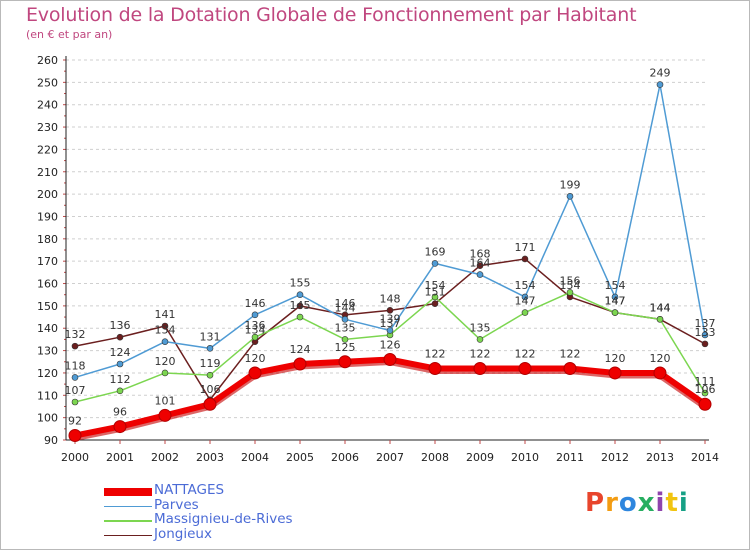 The image size is (750, 550). Describe the element at coordinates (615, 457) in the screenshot. I see `x-tick-label: 2012` at that location.